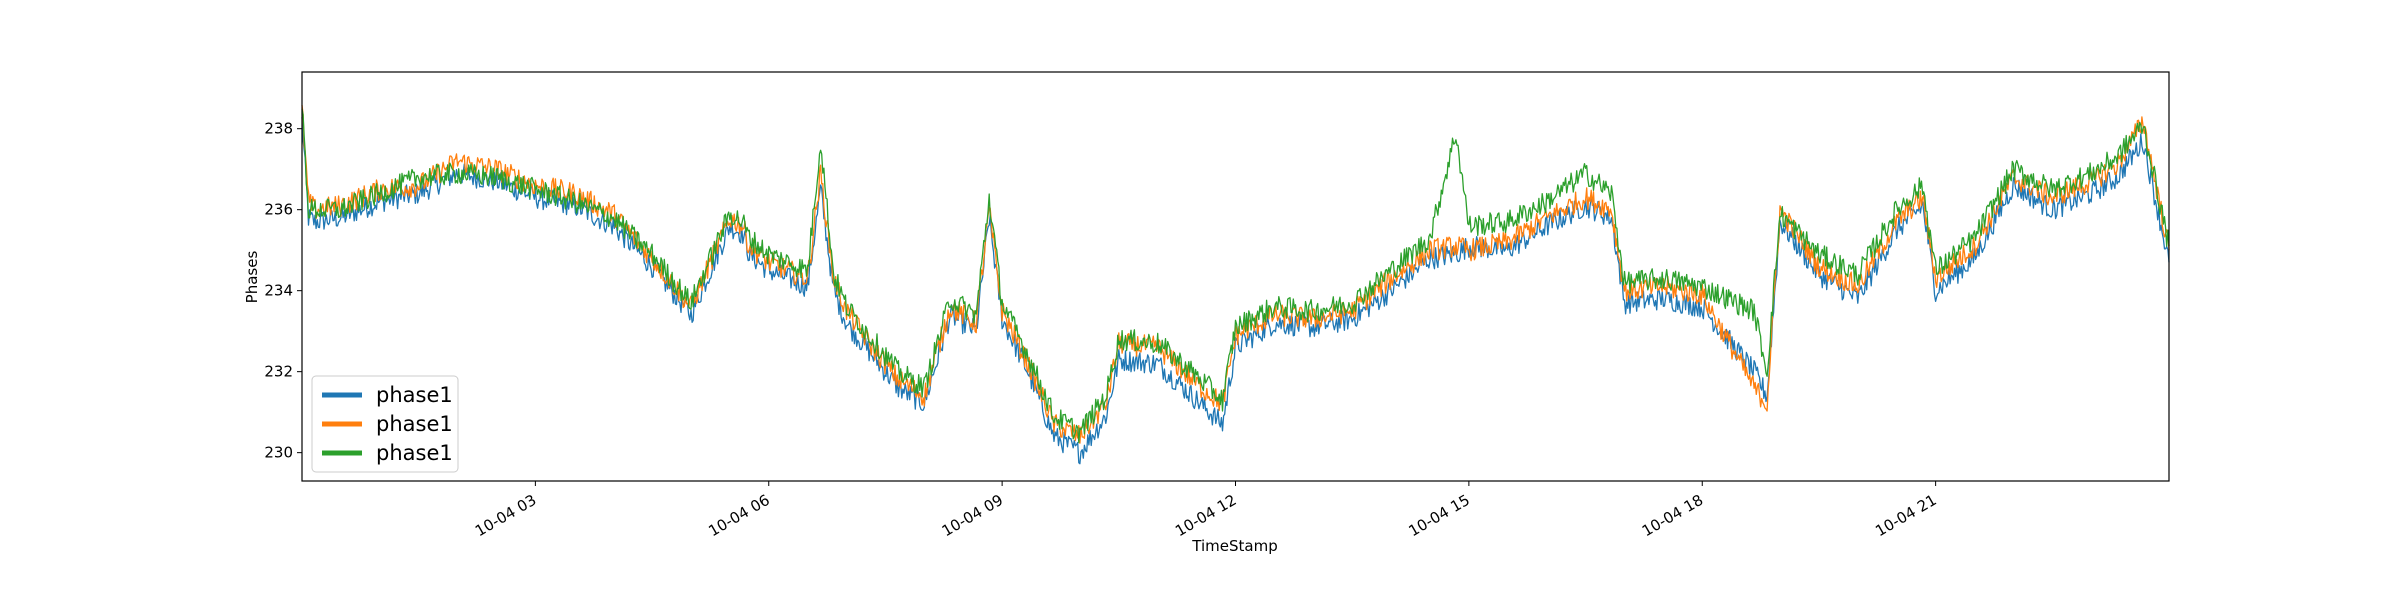 Image resolution: width=2400 pixels, height=600 pixels. What do you see at coordinates (278, 210) in the screenshot?
I see `y-tick-label: 236` at bounding box center [278, 210].